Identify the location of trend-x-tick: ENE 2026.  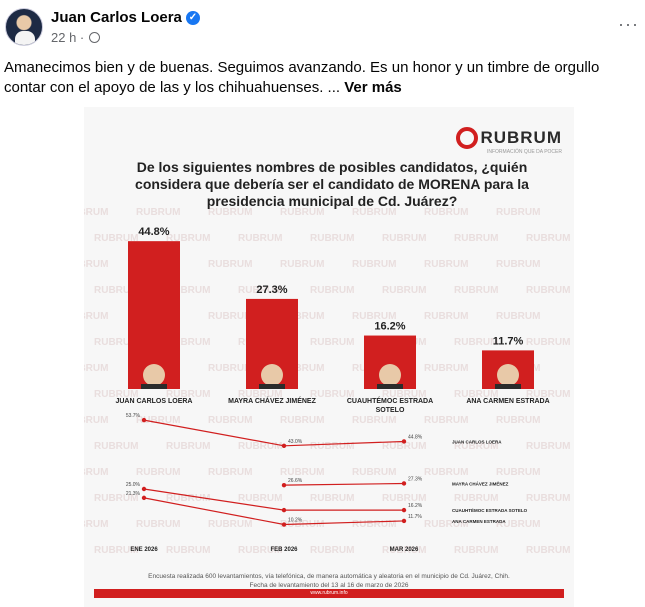
(144, 550).